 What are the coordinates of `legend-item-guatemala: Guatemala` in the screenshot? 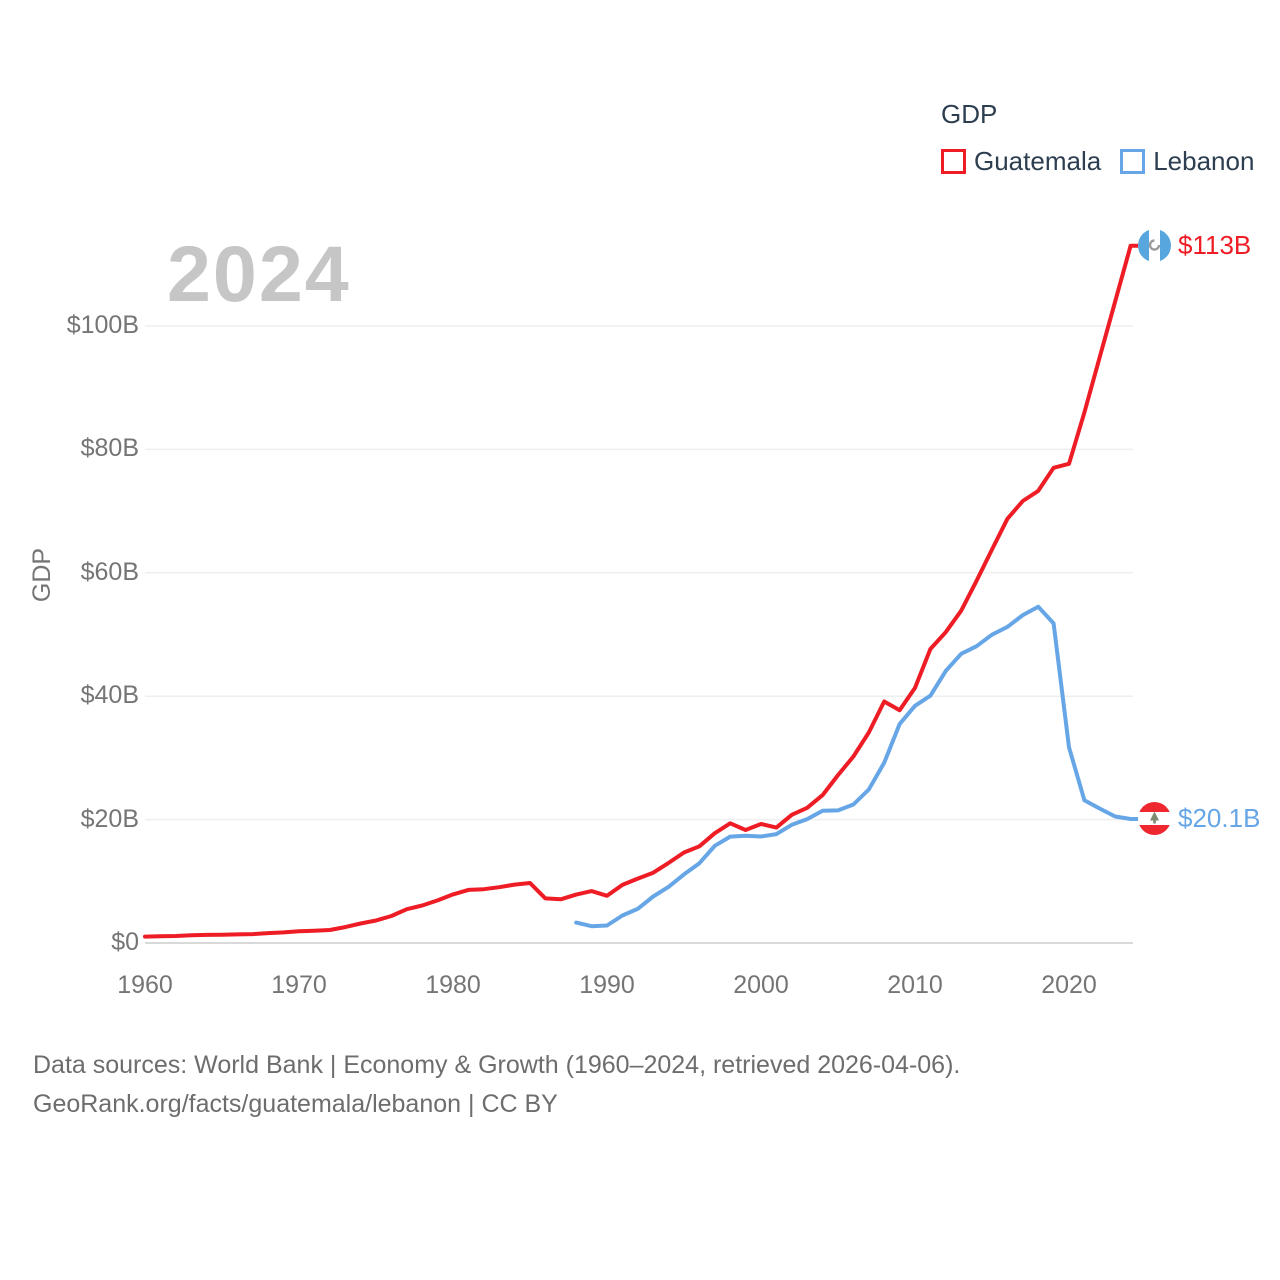 It's located at (1021, 161).